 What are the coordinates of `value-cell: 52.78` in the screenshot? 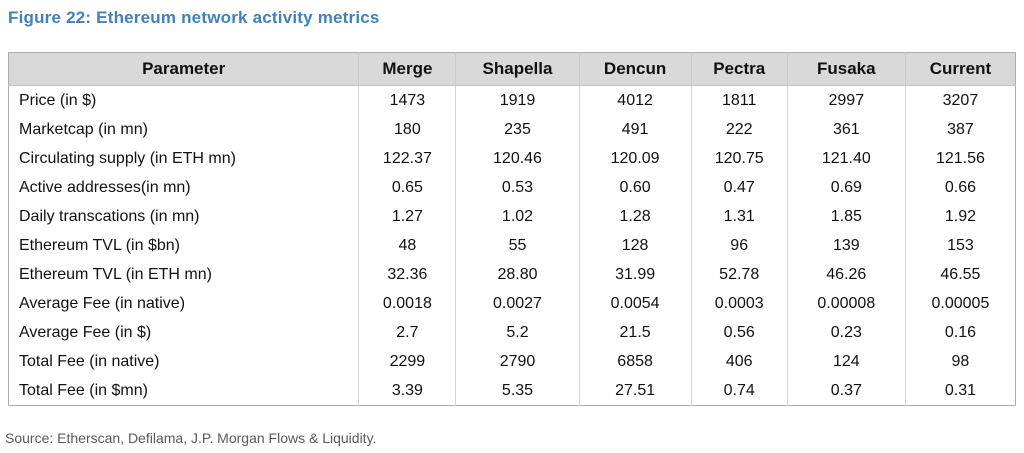 It's located at (739, 274).